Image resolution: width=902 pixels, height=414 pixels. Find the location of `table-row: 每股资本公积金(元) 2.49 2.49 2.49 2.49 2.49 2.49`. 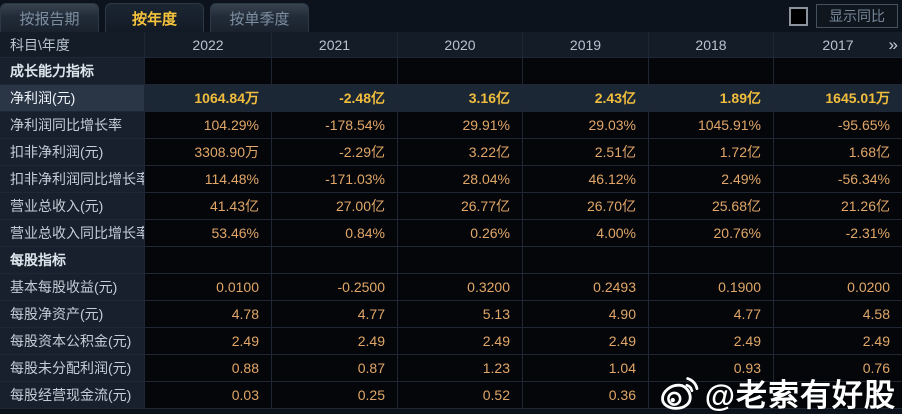

table-row: 每股资本公积金(元) 2.49 2.49 2.49 2.49 2.49 2.49 is located at coordinates (451, 341).